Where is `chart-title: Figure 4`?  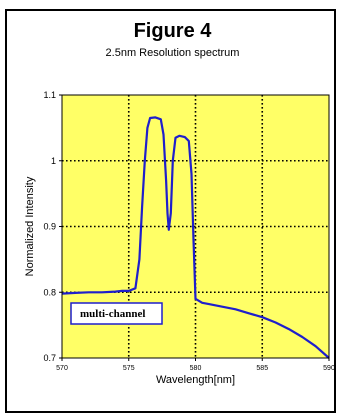 chart-title: Figure 4 is located at coordinates (172, 31).